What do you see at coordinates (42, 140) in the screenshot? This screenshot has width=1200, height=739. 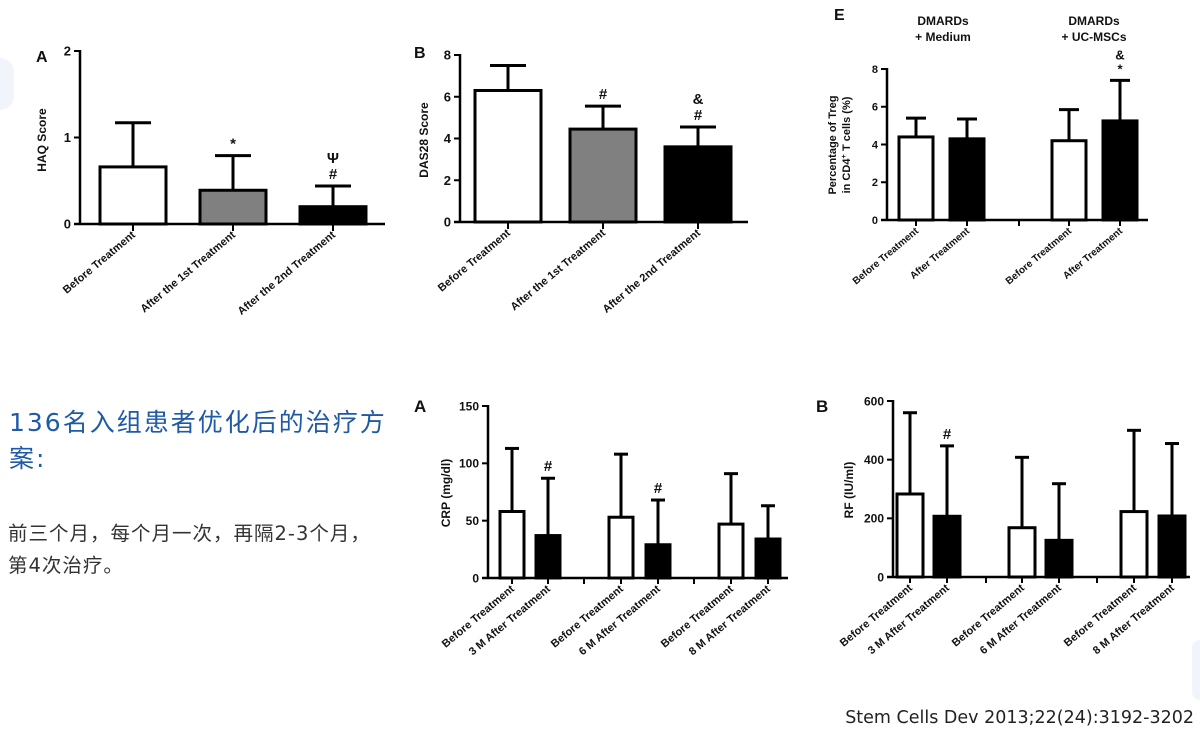 I see `y-axis-label: HAQ Score` at bounding box center [42, 140].